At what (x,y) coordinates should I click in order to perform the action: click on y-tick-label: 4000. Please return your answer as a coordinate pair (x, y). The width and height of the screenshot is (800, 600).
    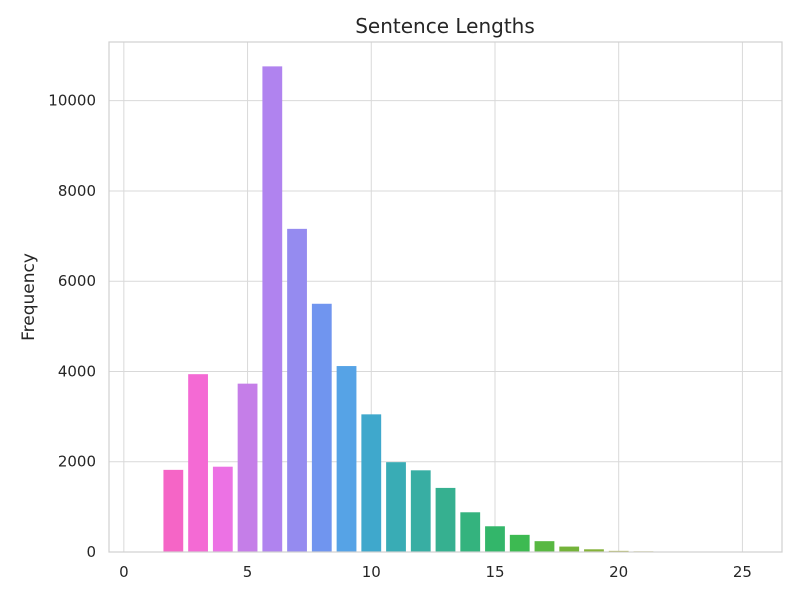
    Looking at the image, I should click on (77, 371).